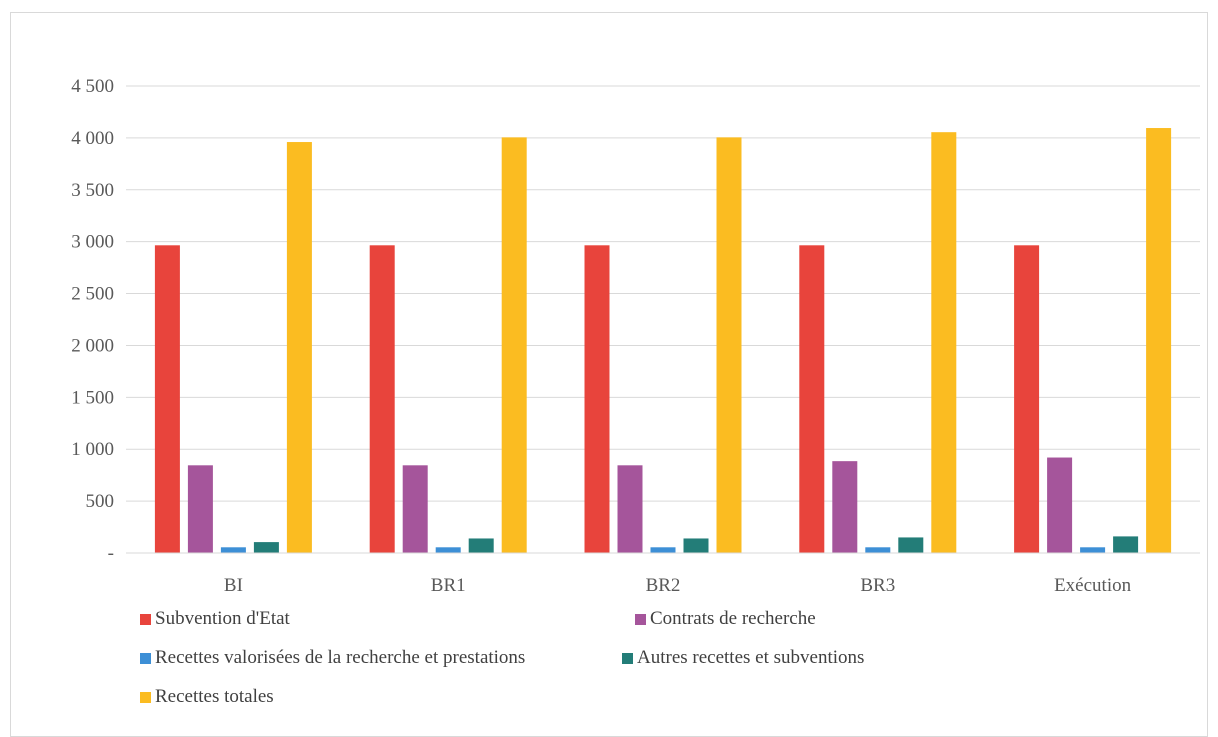 The image size is (1218, 737). Describe the element at coordinates (92, 86) in the screenshot. I see `y-tick-label: 4 500` at that location.